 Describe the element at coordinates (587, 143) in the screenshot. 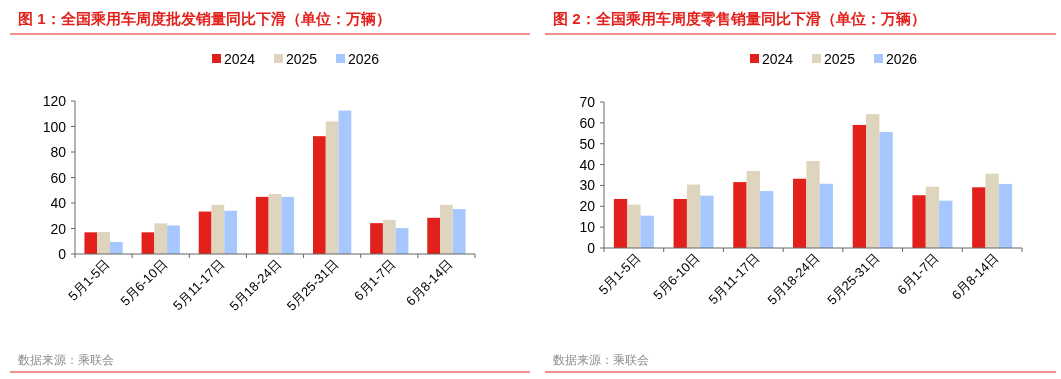

I see `y-tick-label: 50` at that location.